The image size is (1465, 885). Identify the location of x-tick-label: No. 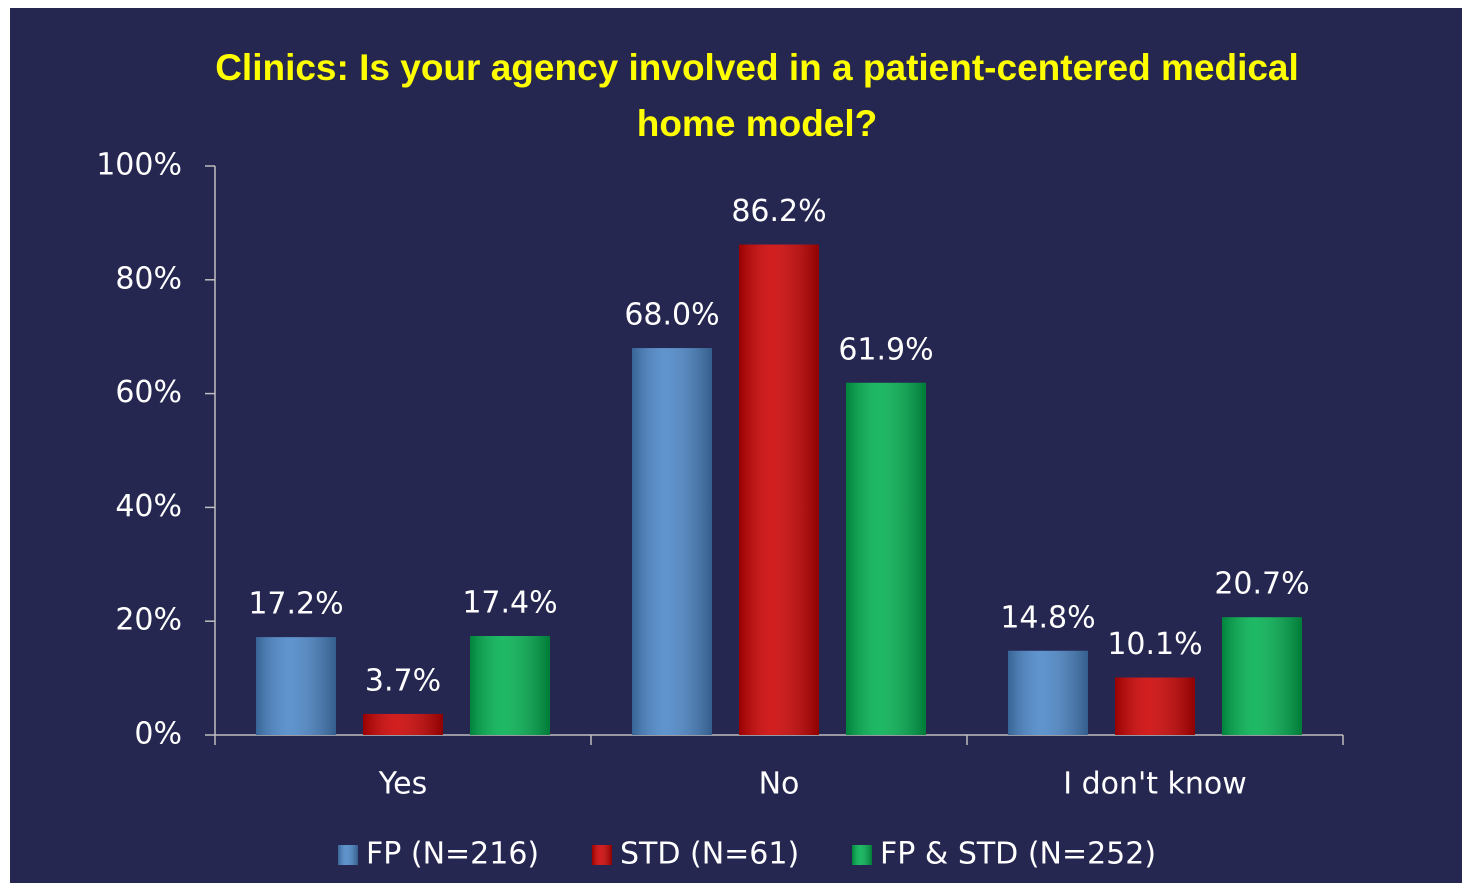
(779, 784).